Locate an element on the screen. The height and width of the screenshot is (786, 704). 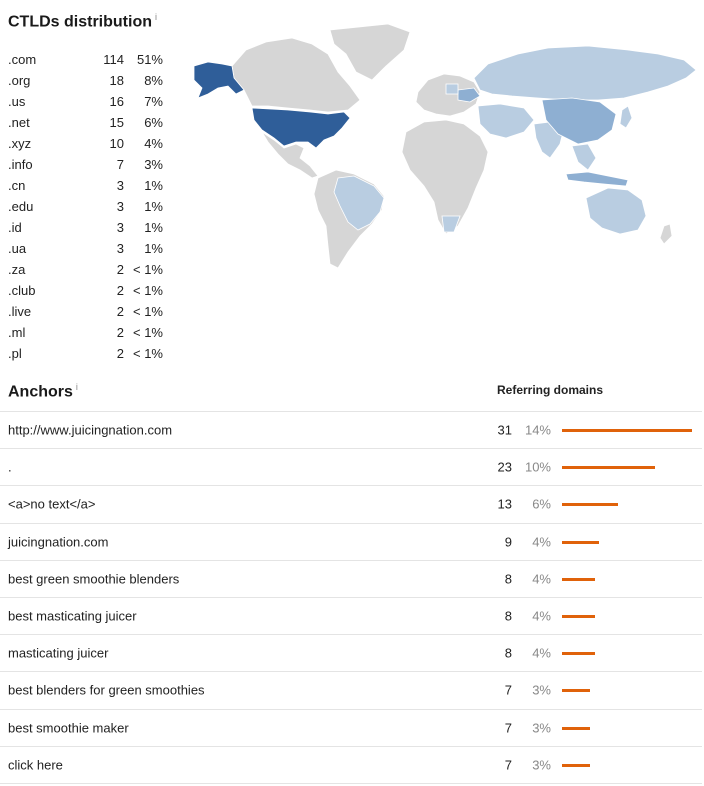
anchor-text: best green smoothie blenders is located at coordinates (94, 579).